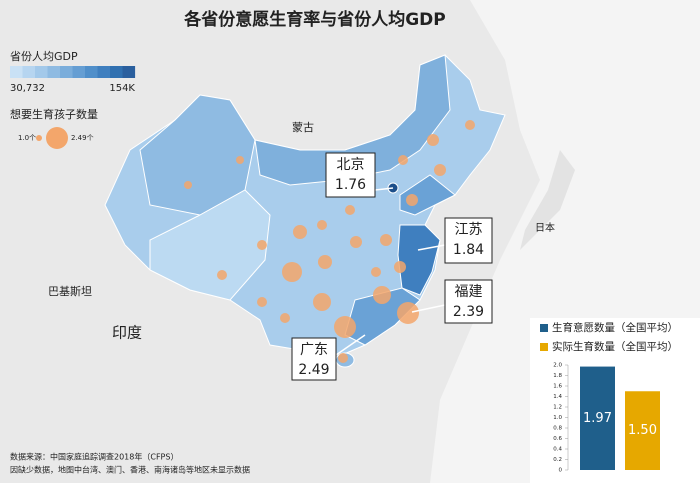  What do you see at coordinates (545, 227) in the screenshot?
I see `map-label: 日本` at bounding box center [545, 227].